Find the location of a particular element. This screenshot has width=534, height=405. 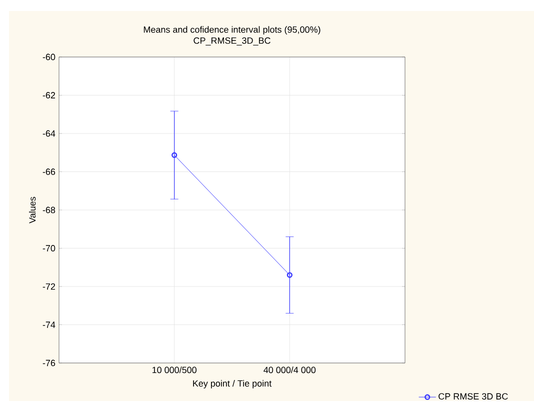

chart-subtitle: CP_RMSE_3D_BC is located at coordinates (232, 41).